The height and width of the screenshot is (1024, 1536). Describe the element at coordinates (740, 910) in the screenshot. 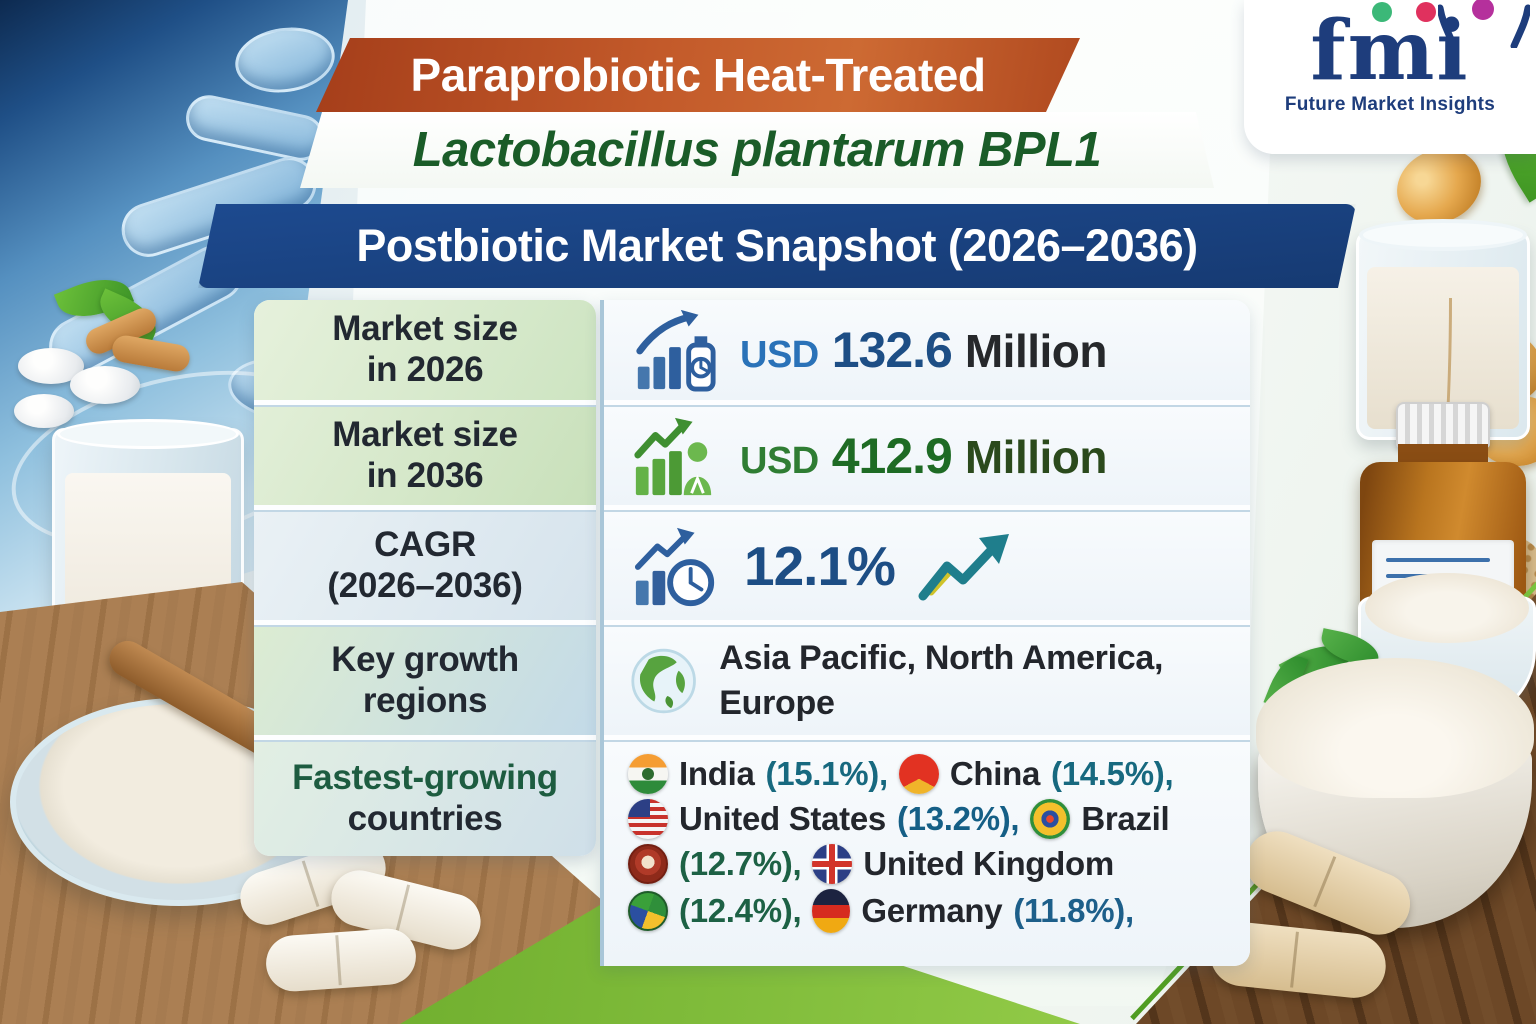

I see `country-pct: (12.4%),` at that location.